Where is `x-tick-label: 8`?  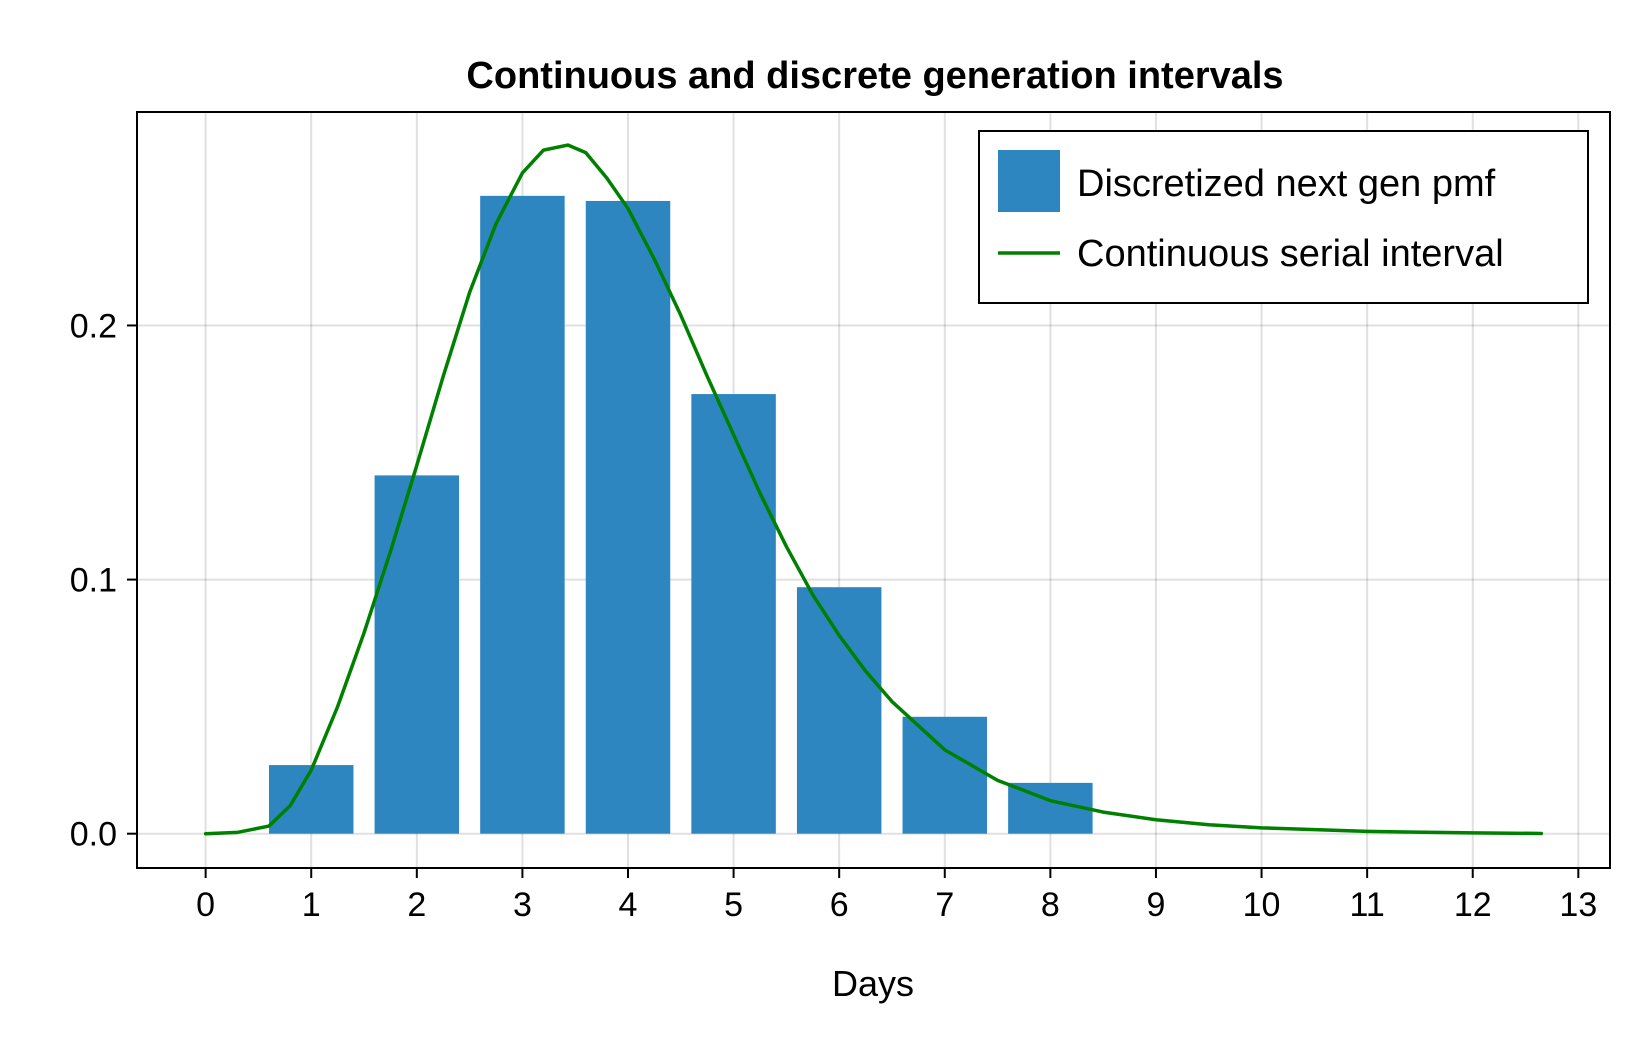 x-tick-label: 8 is located at coordinates (1050, 905).